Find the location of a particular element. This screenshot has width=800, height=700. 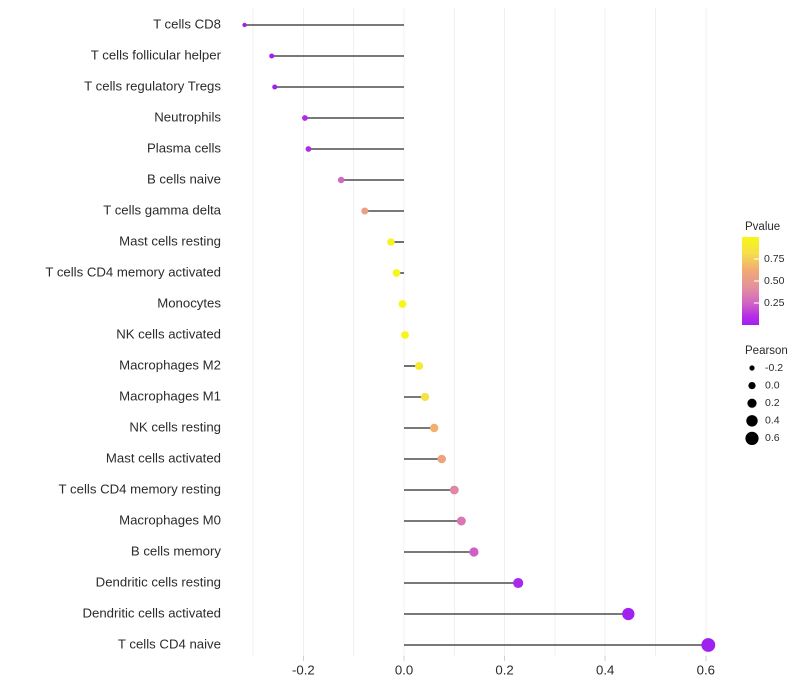

pearson-legend-label: 0.6 is located at coordinates (772, 438).